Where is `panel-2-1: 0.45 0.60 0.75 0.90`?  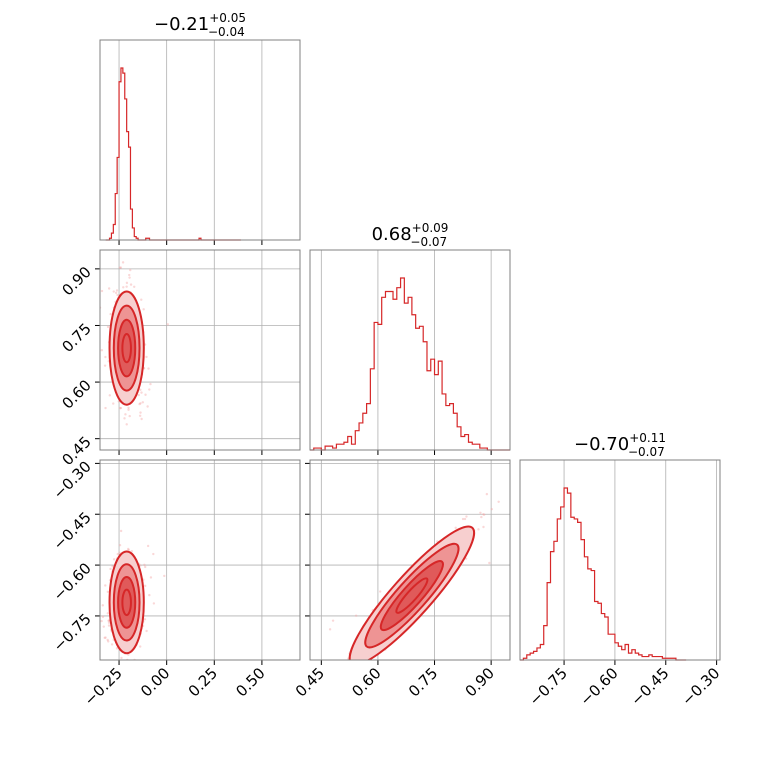 panel-2-1: 0.45 0.60 0.75 0.90 is located at coordinates (371, 584).